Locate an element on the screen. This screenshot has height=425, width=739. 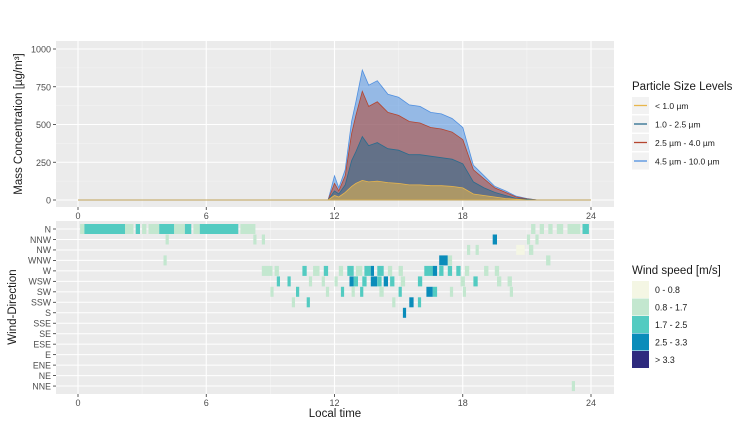
wind-direction-label: W is located at coordinates (47, 271).